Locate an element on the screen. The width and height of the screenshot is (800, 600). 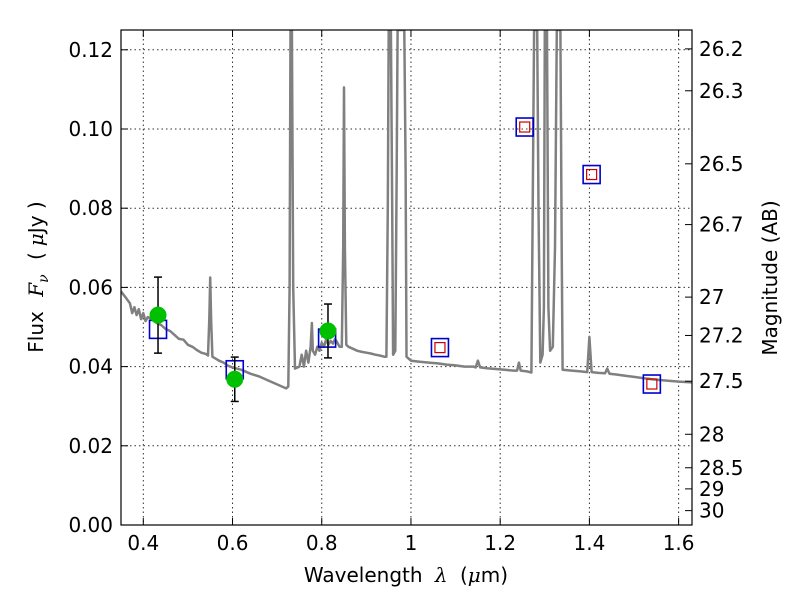
y2-tick-label: 26.3 is located at coordinates (721, 91).